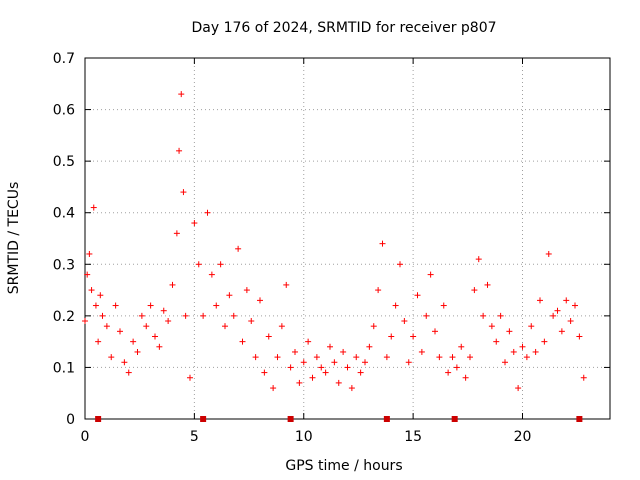  I want to click on x-tick-label: 0, so click(85, 437).